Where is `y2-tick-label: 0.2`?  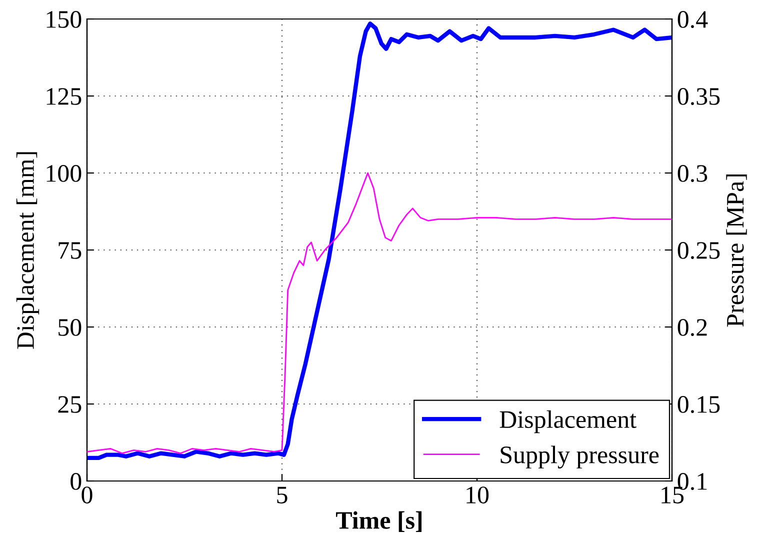
y2-tick-label: 0.2 is located at coordinates (692, 327).